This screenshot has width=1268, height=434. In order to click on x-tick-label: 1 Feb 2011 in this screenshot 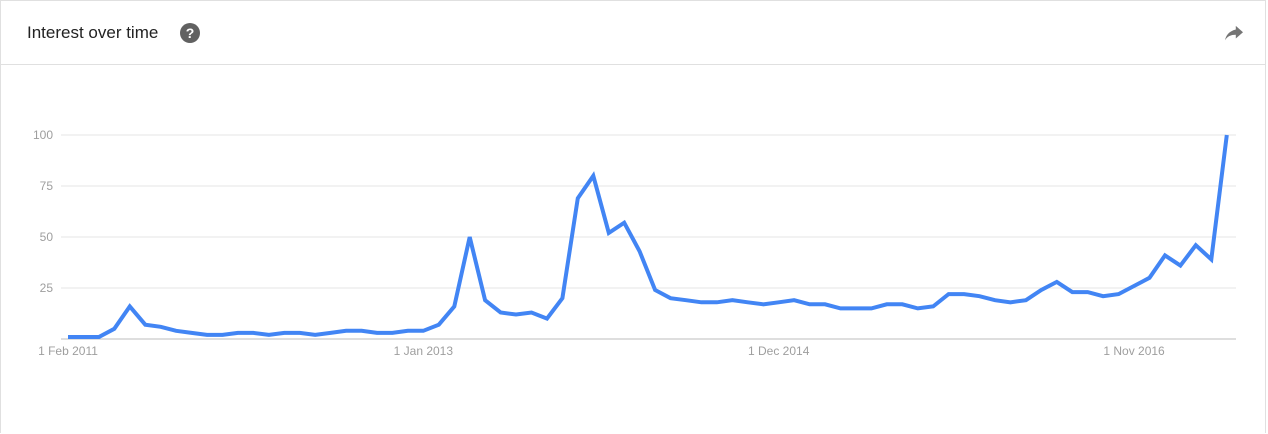, I will do `click(68, 351)`.